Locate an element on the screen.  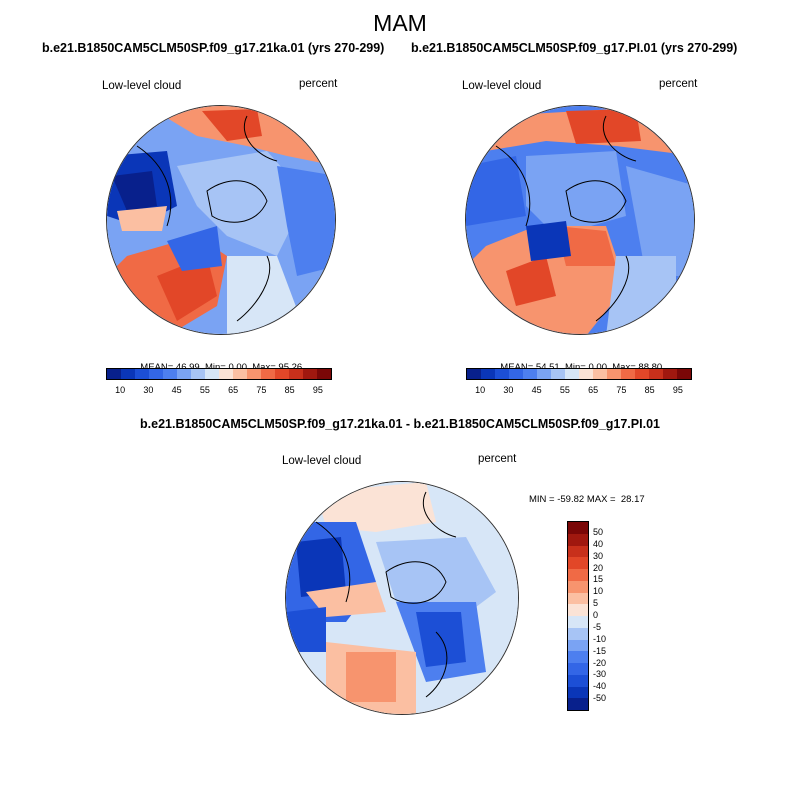
min-value-pi: 0.00 is located at coordinates (597, 367).